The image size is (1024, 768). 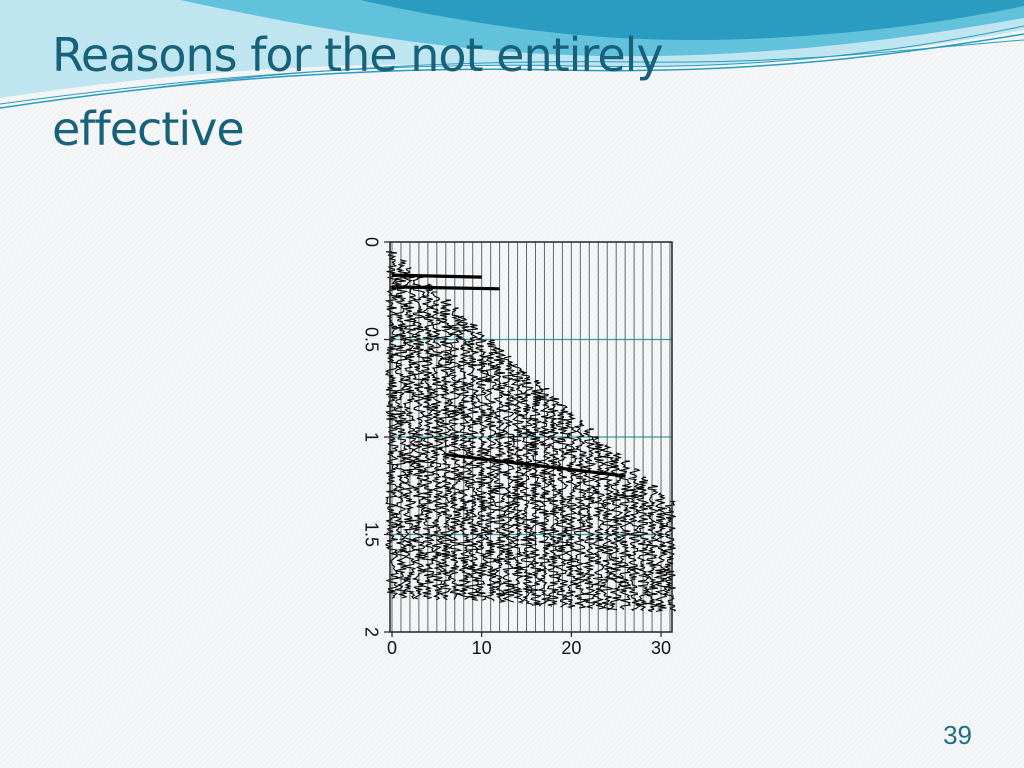 I want to click on x-tick-label: 10, so click(x=482, y=648).